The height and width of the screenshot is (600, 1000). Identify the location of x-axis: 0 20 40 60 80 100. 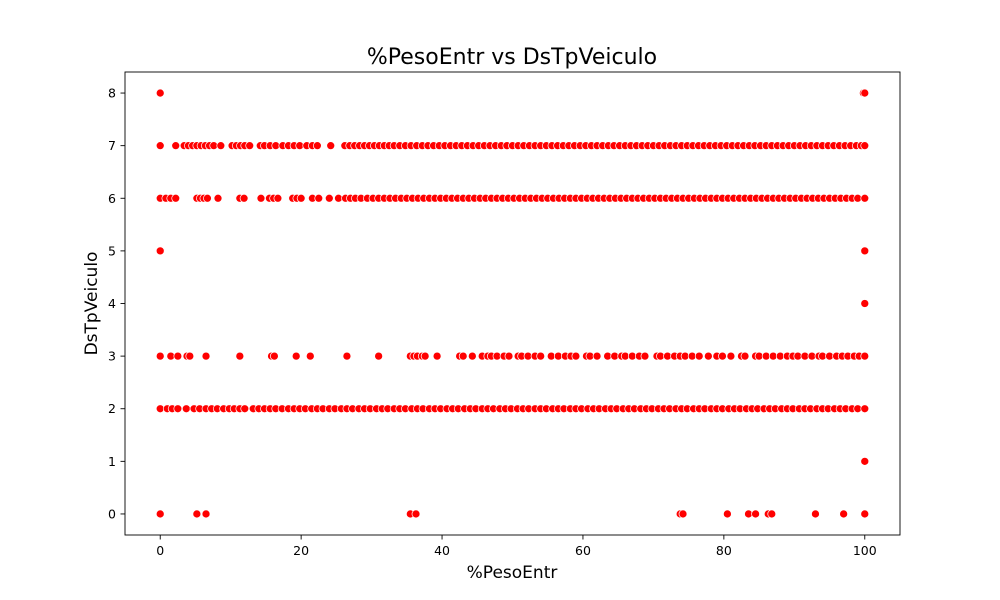
(516, 546).